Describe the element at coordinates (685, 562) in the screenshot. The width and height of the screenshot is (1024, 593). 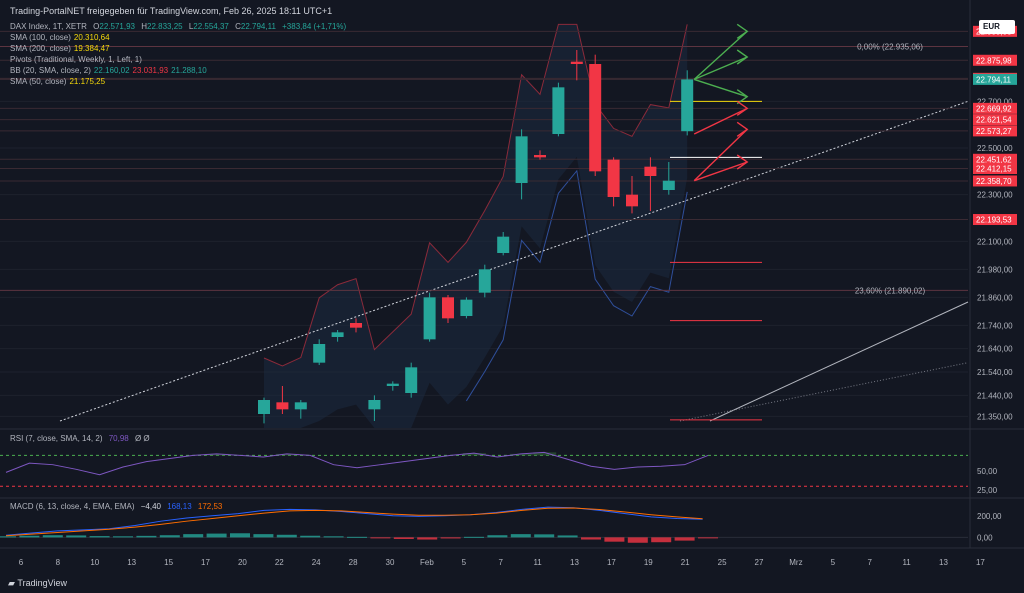
I see `x-tick-label: 21` at that location.